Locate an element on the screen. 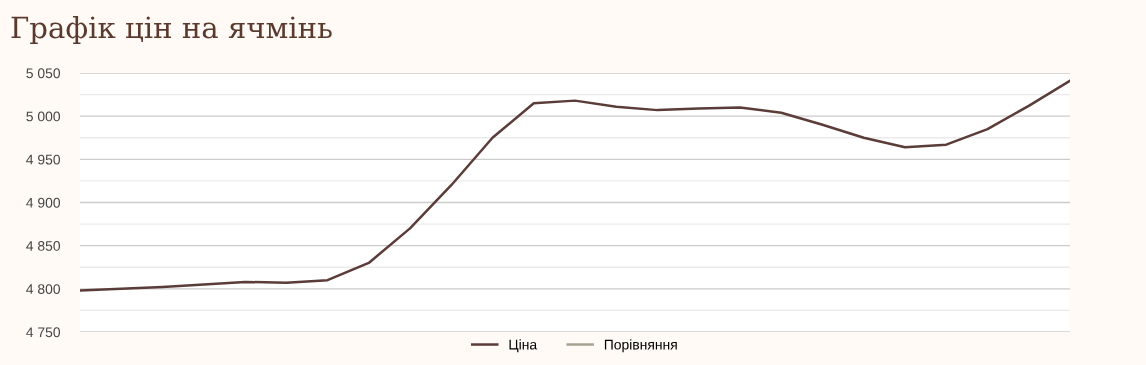 Image resolution: width=1146 pixels, height=365 pixels. y-tick-label: 5 000 is located at coordinates (43, 116).